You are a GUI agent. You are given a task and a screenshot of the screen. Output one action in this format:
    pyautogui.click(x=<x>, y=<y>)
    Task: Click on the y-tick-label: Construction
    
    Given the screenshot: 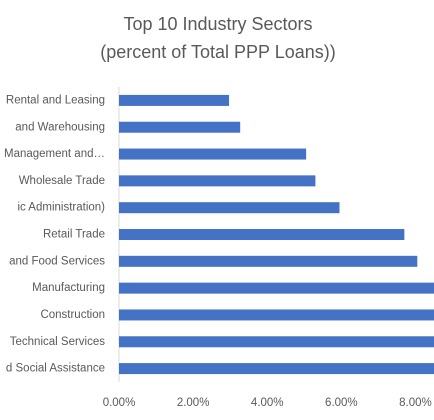 What is the action you would take?
    pyautogui.click(x=72, y=315)
    